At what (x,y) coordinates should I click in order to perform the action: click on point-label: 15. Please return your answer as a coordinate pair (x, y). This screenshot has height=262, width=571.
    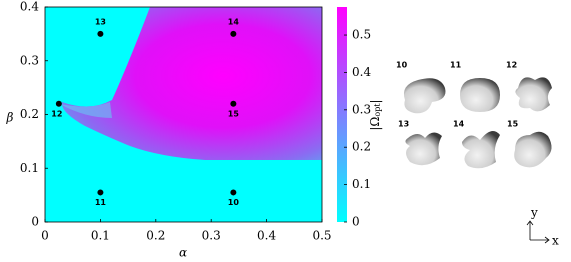
    Looking at the image, I should click on (234, 113).